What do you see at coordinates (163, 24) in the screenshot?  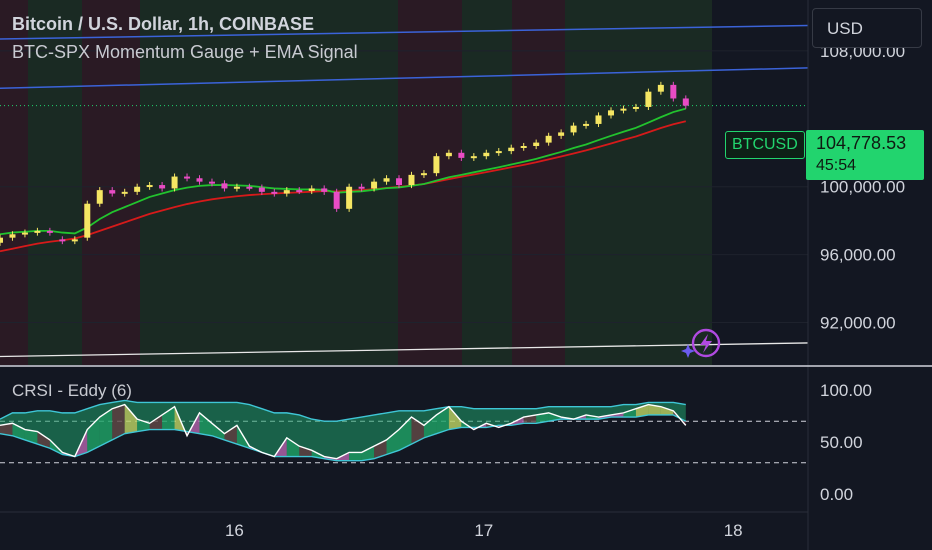 I see `symbol-title: Bitcoin / U.S. Dollar, 1h, COINBASE` at bounding box center [163, 24].